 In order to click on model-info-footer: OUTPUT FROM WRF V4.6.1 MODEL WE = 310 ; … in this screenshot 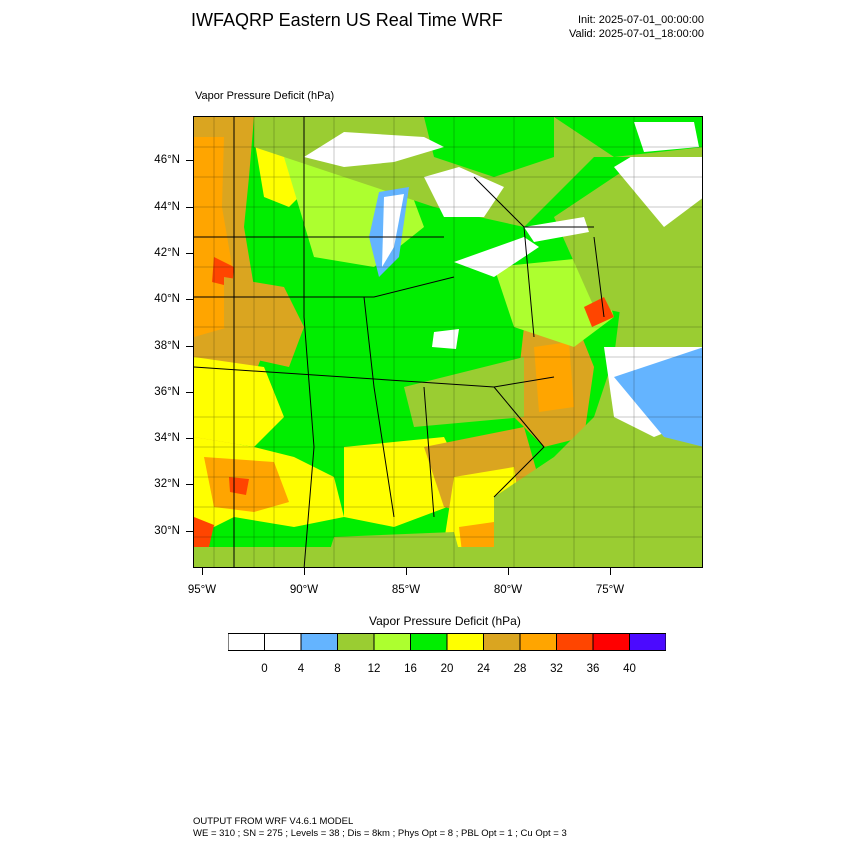, I will do `click(380, 828)`.